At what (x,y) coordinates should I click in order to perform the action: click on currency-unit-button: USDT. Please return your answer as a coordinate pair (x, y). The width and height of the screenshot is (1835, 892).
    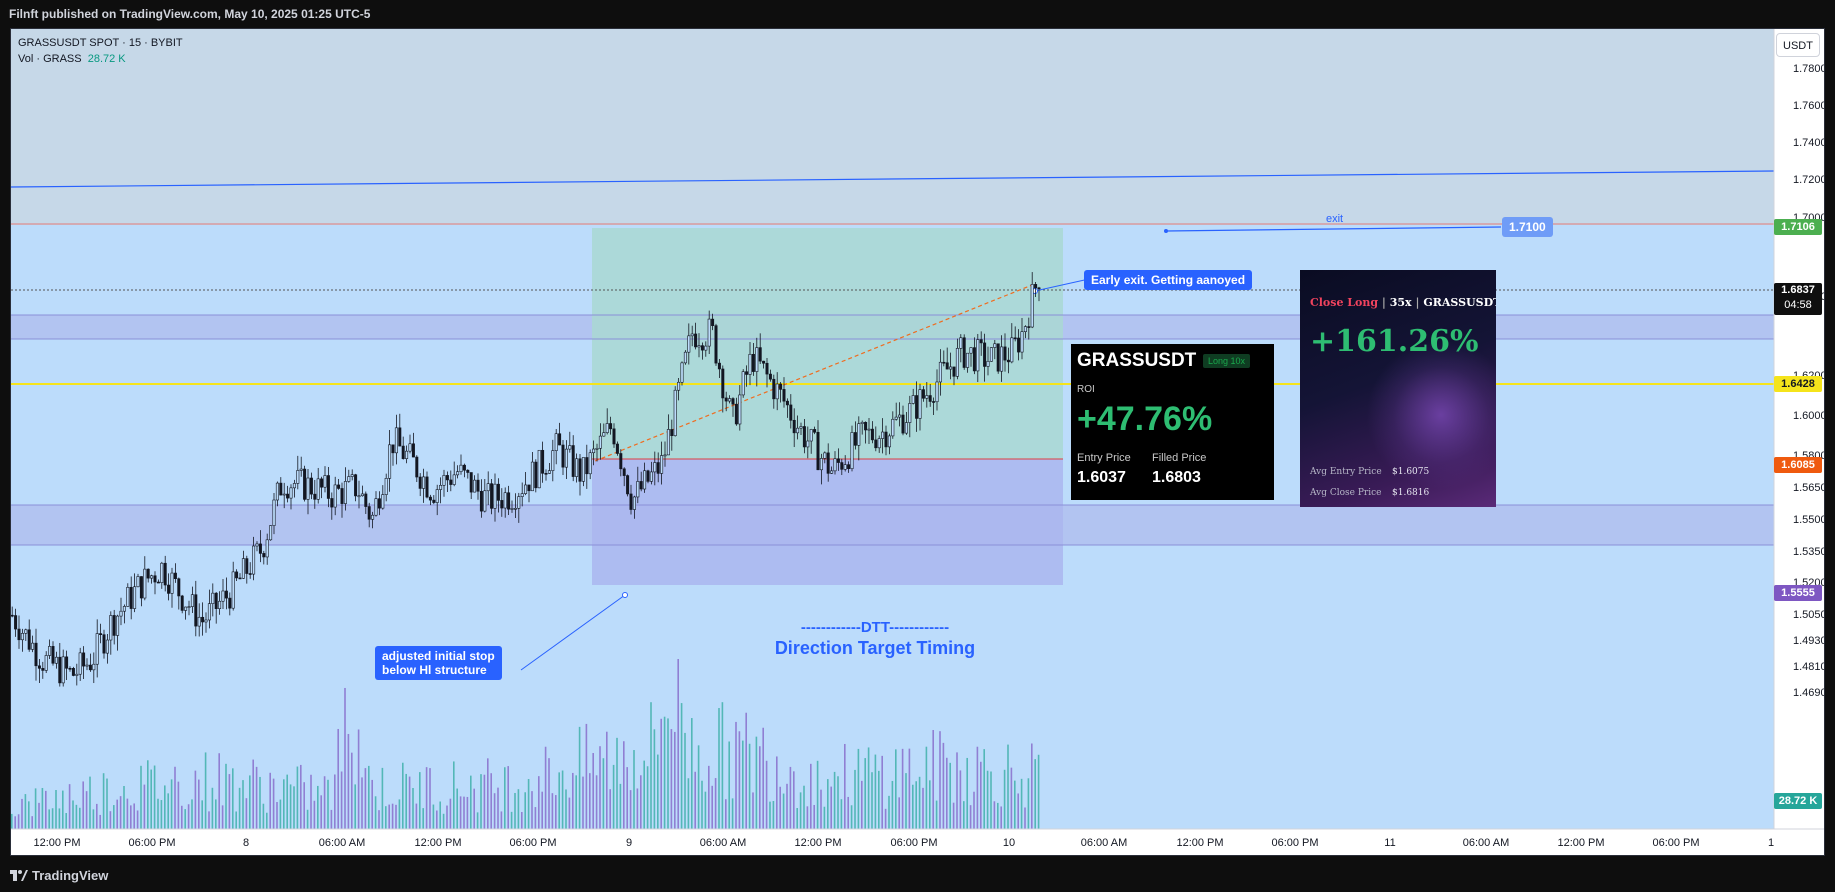
    Looking at the image, I should click on (1798, 45).